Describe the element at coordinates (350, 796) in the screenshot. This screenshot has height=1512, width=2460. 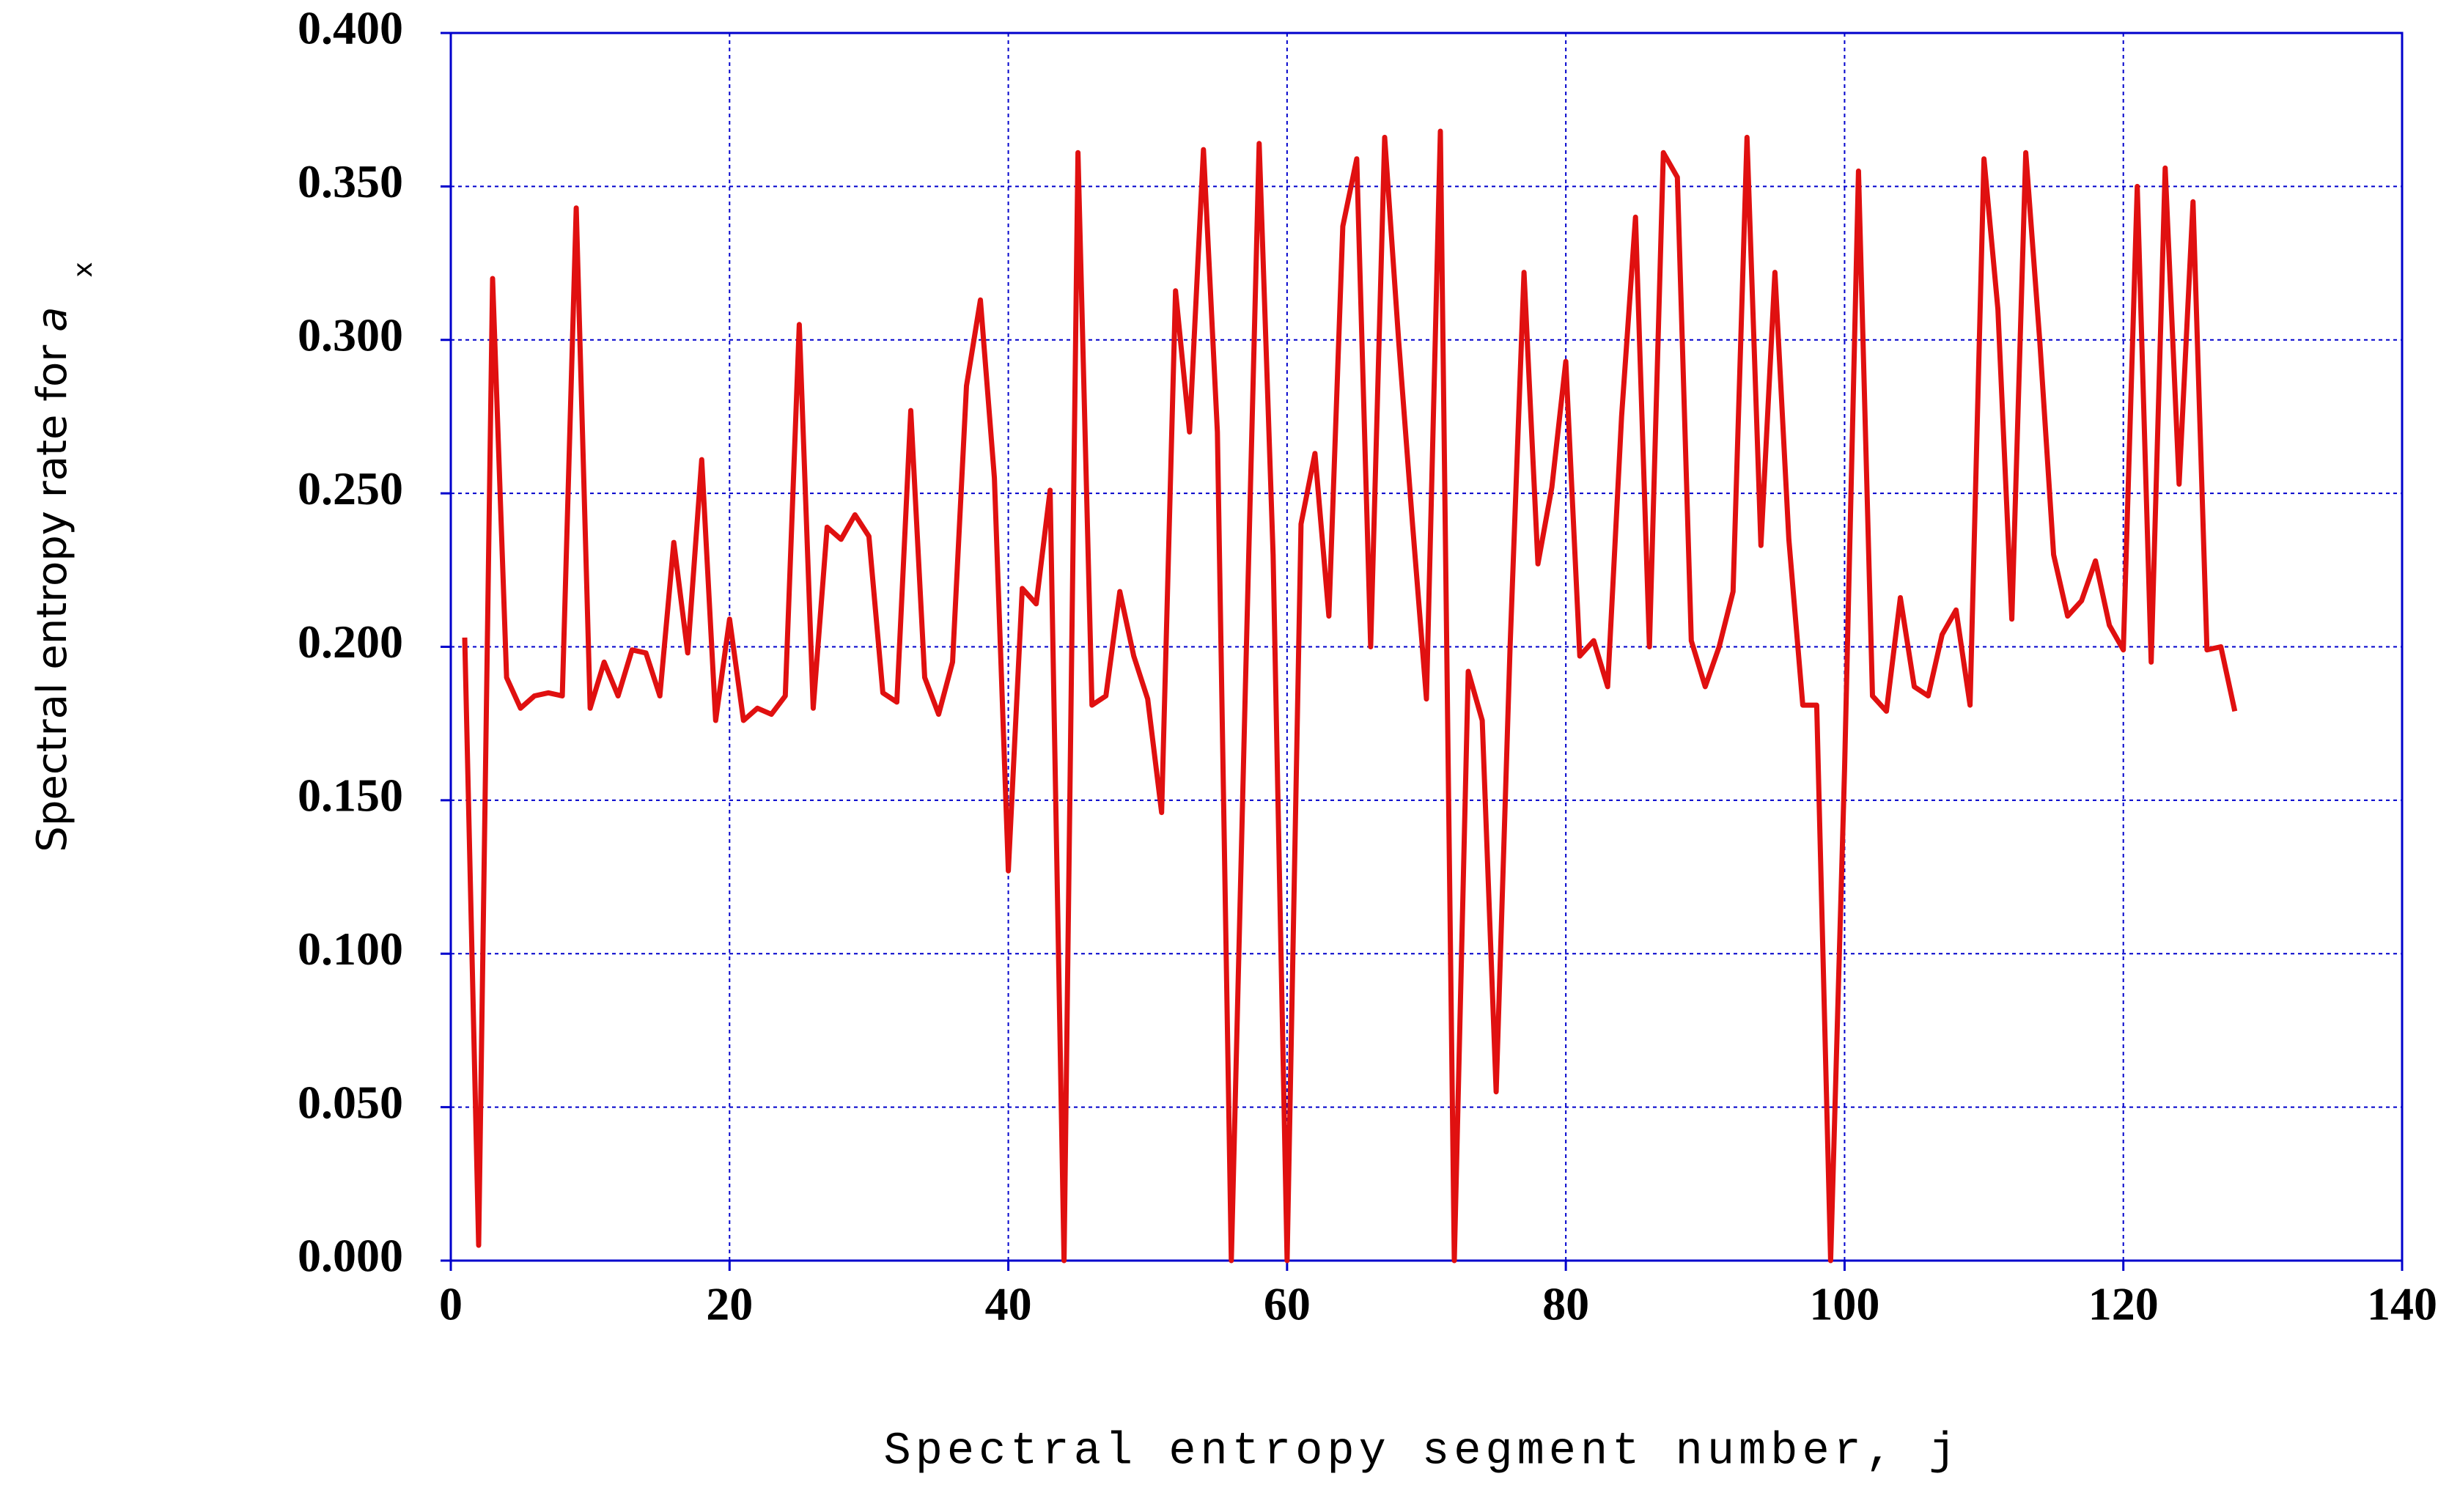
I see `y-tick-label: 0.150` at that location.